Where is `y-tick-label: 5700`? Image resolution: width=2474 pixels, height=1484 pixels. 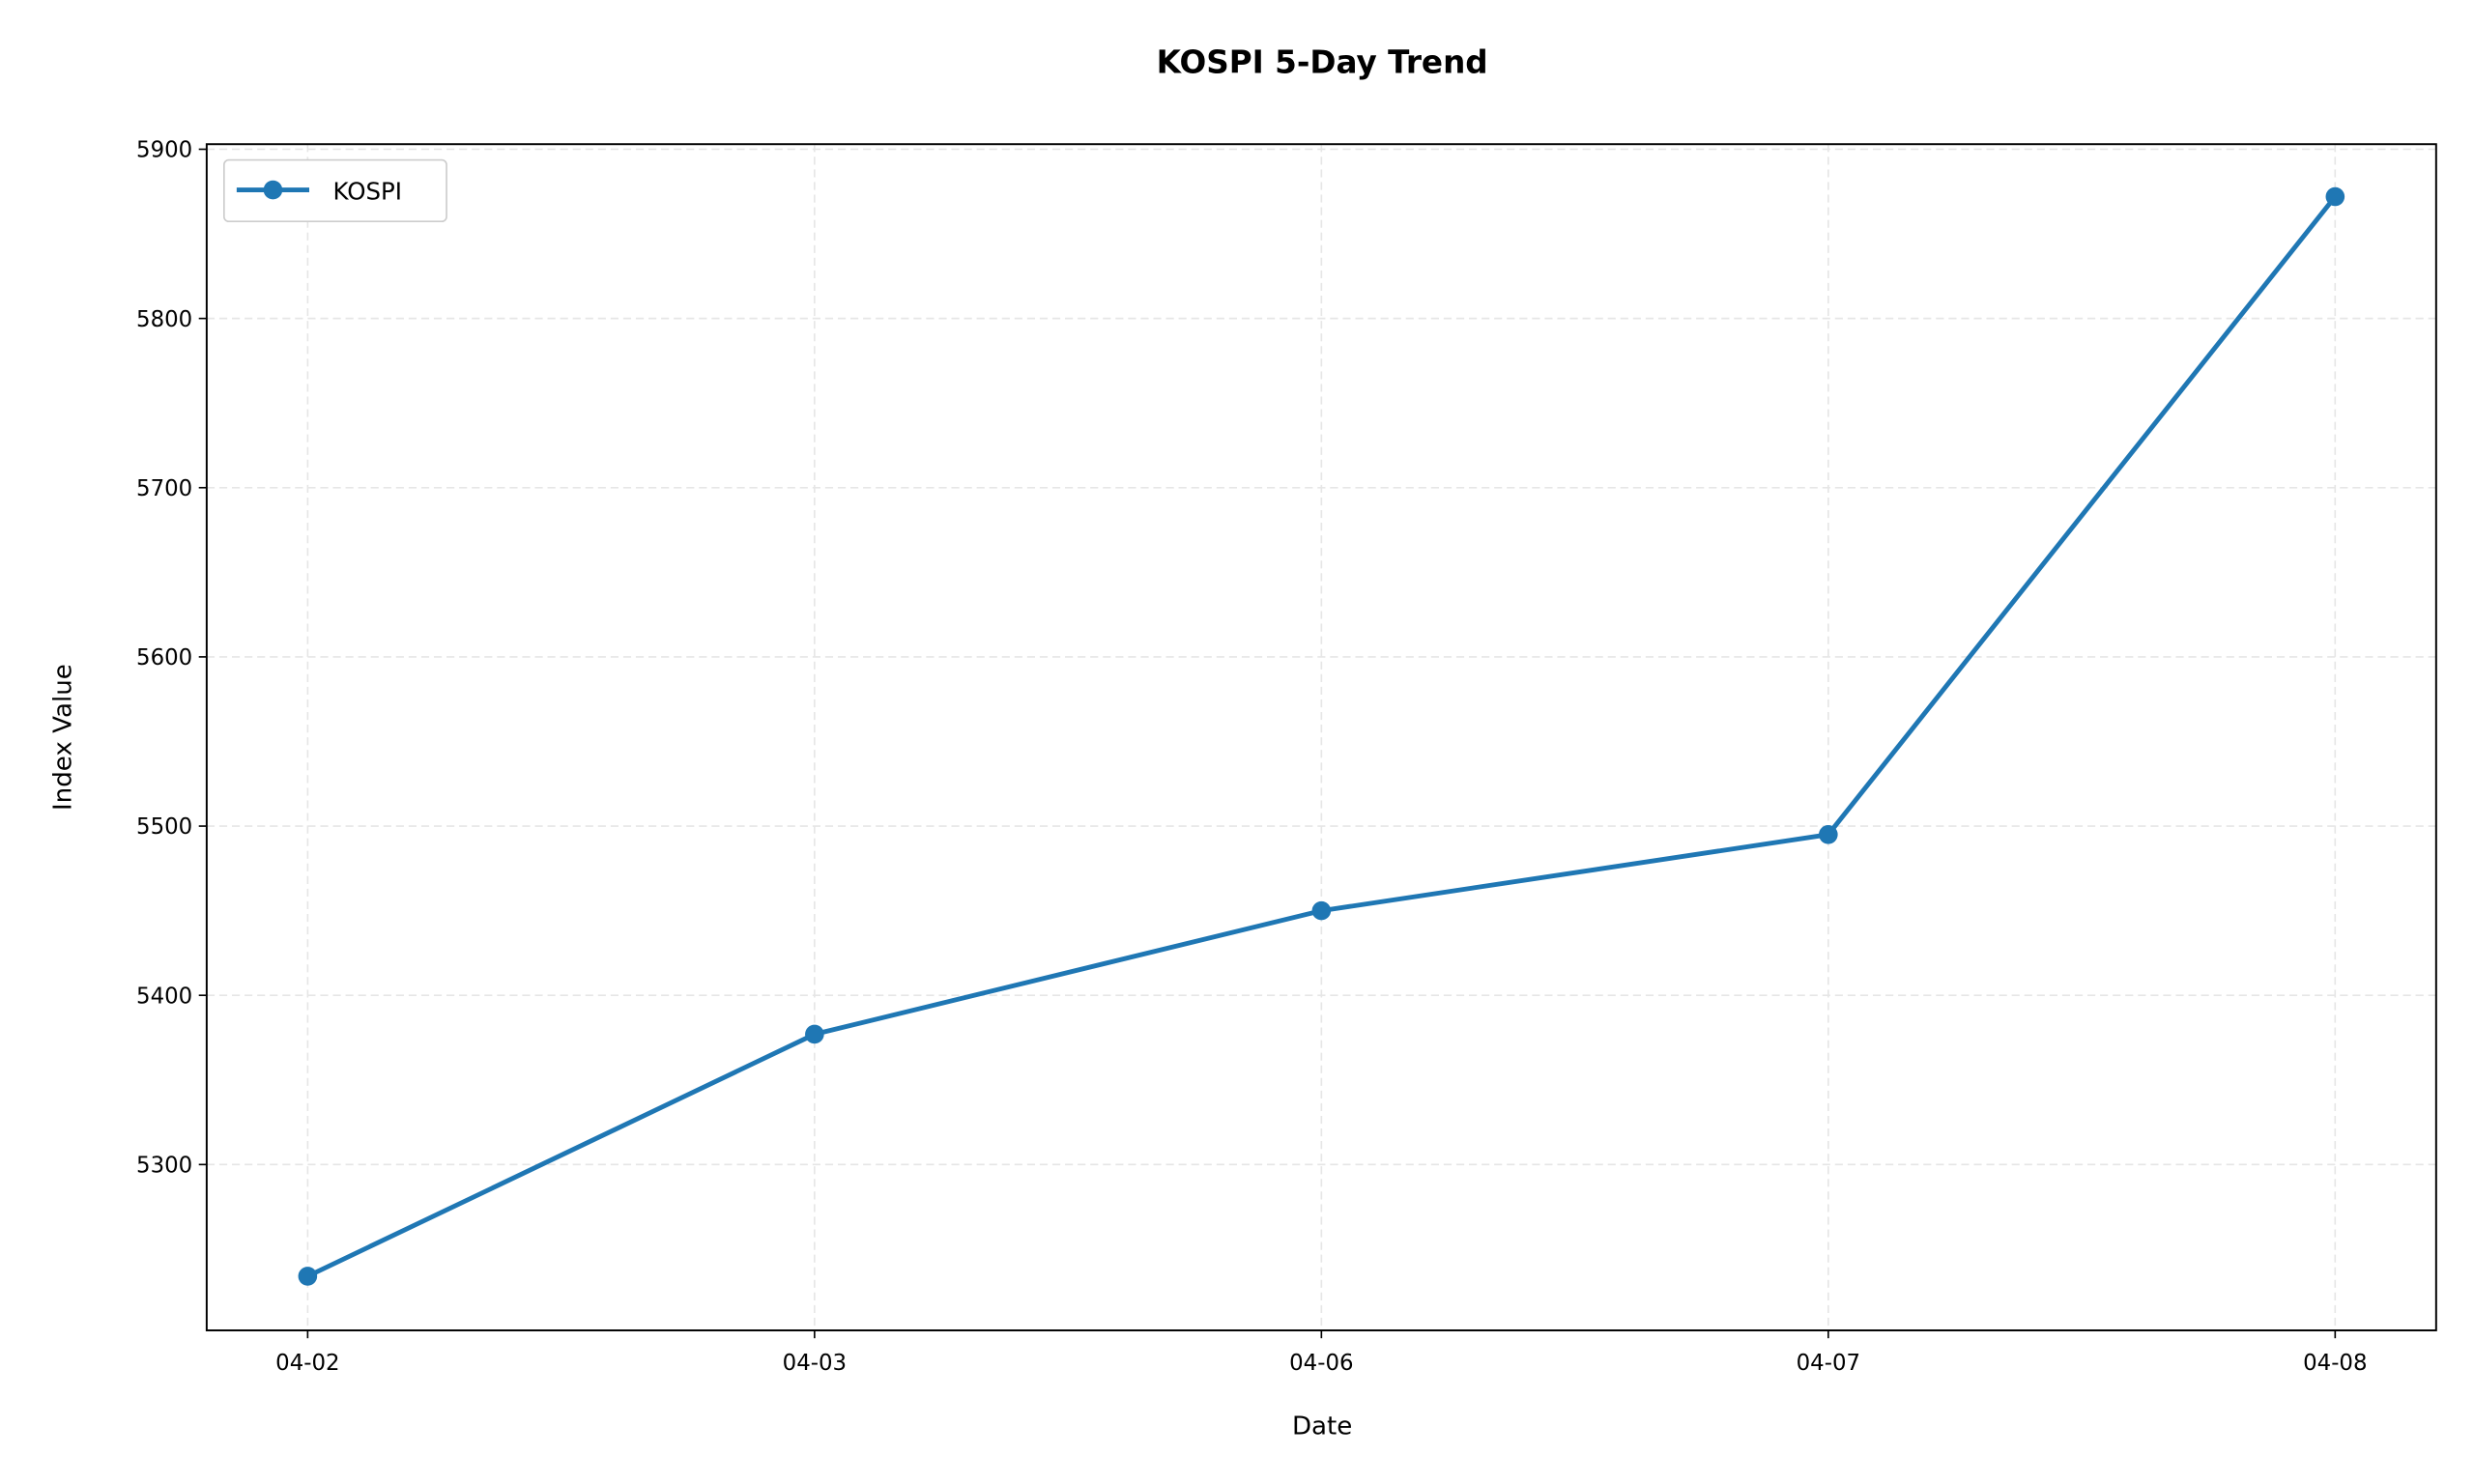 y-tick-label: 5700 is located at coordinates (164, 489).